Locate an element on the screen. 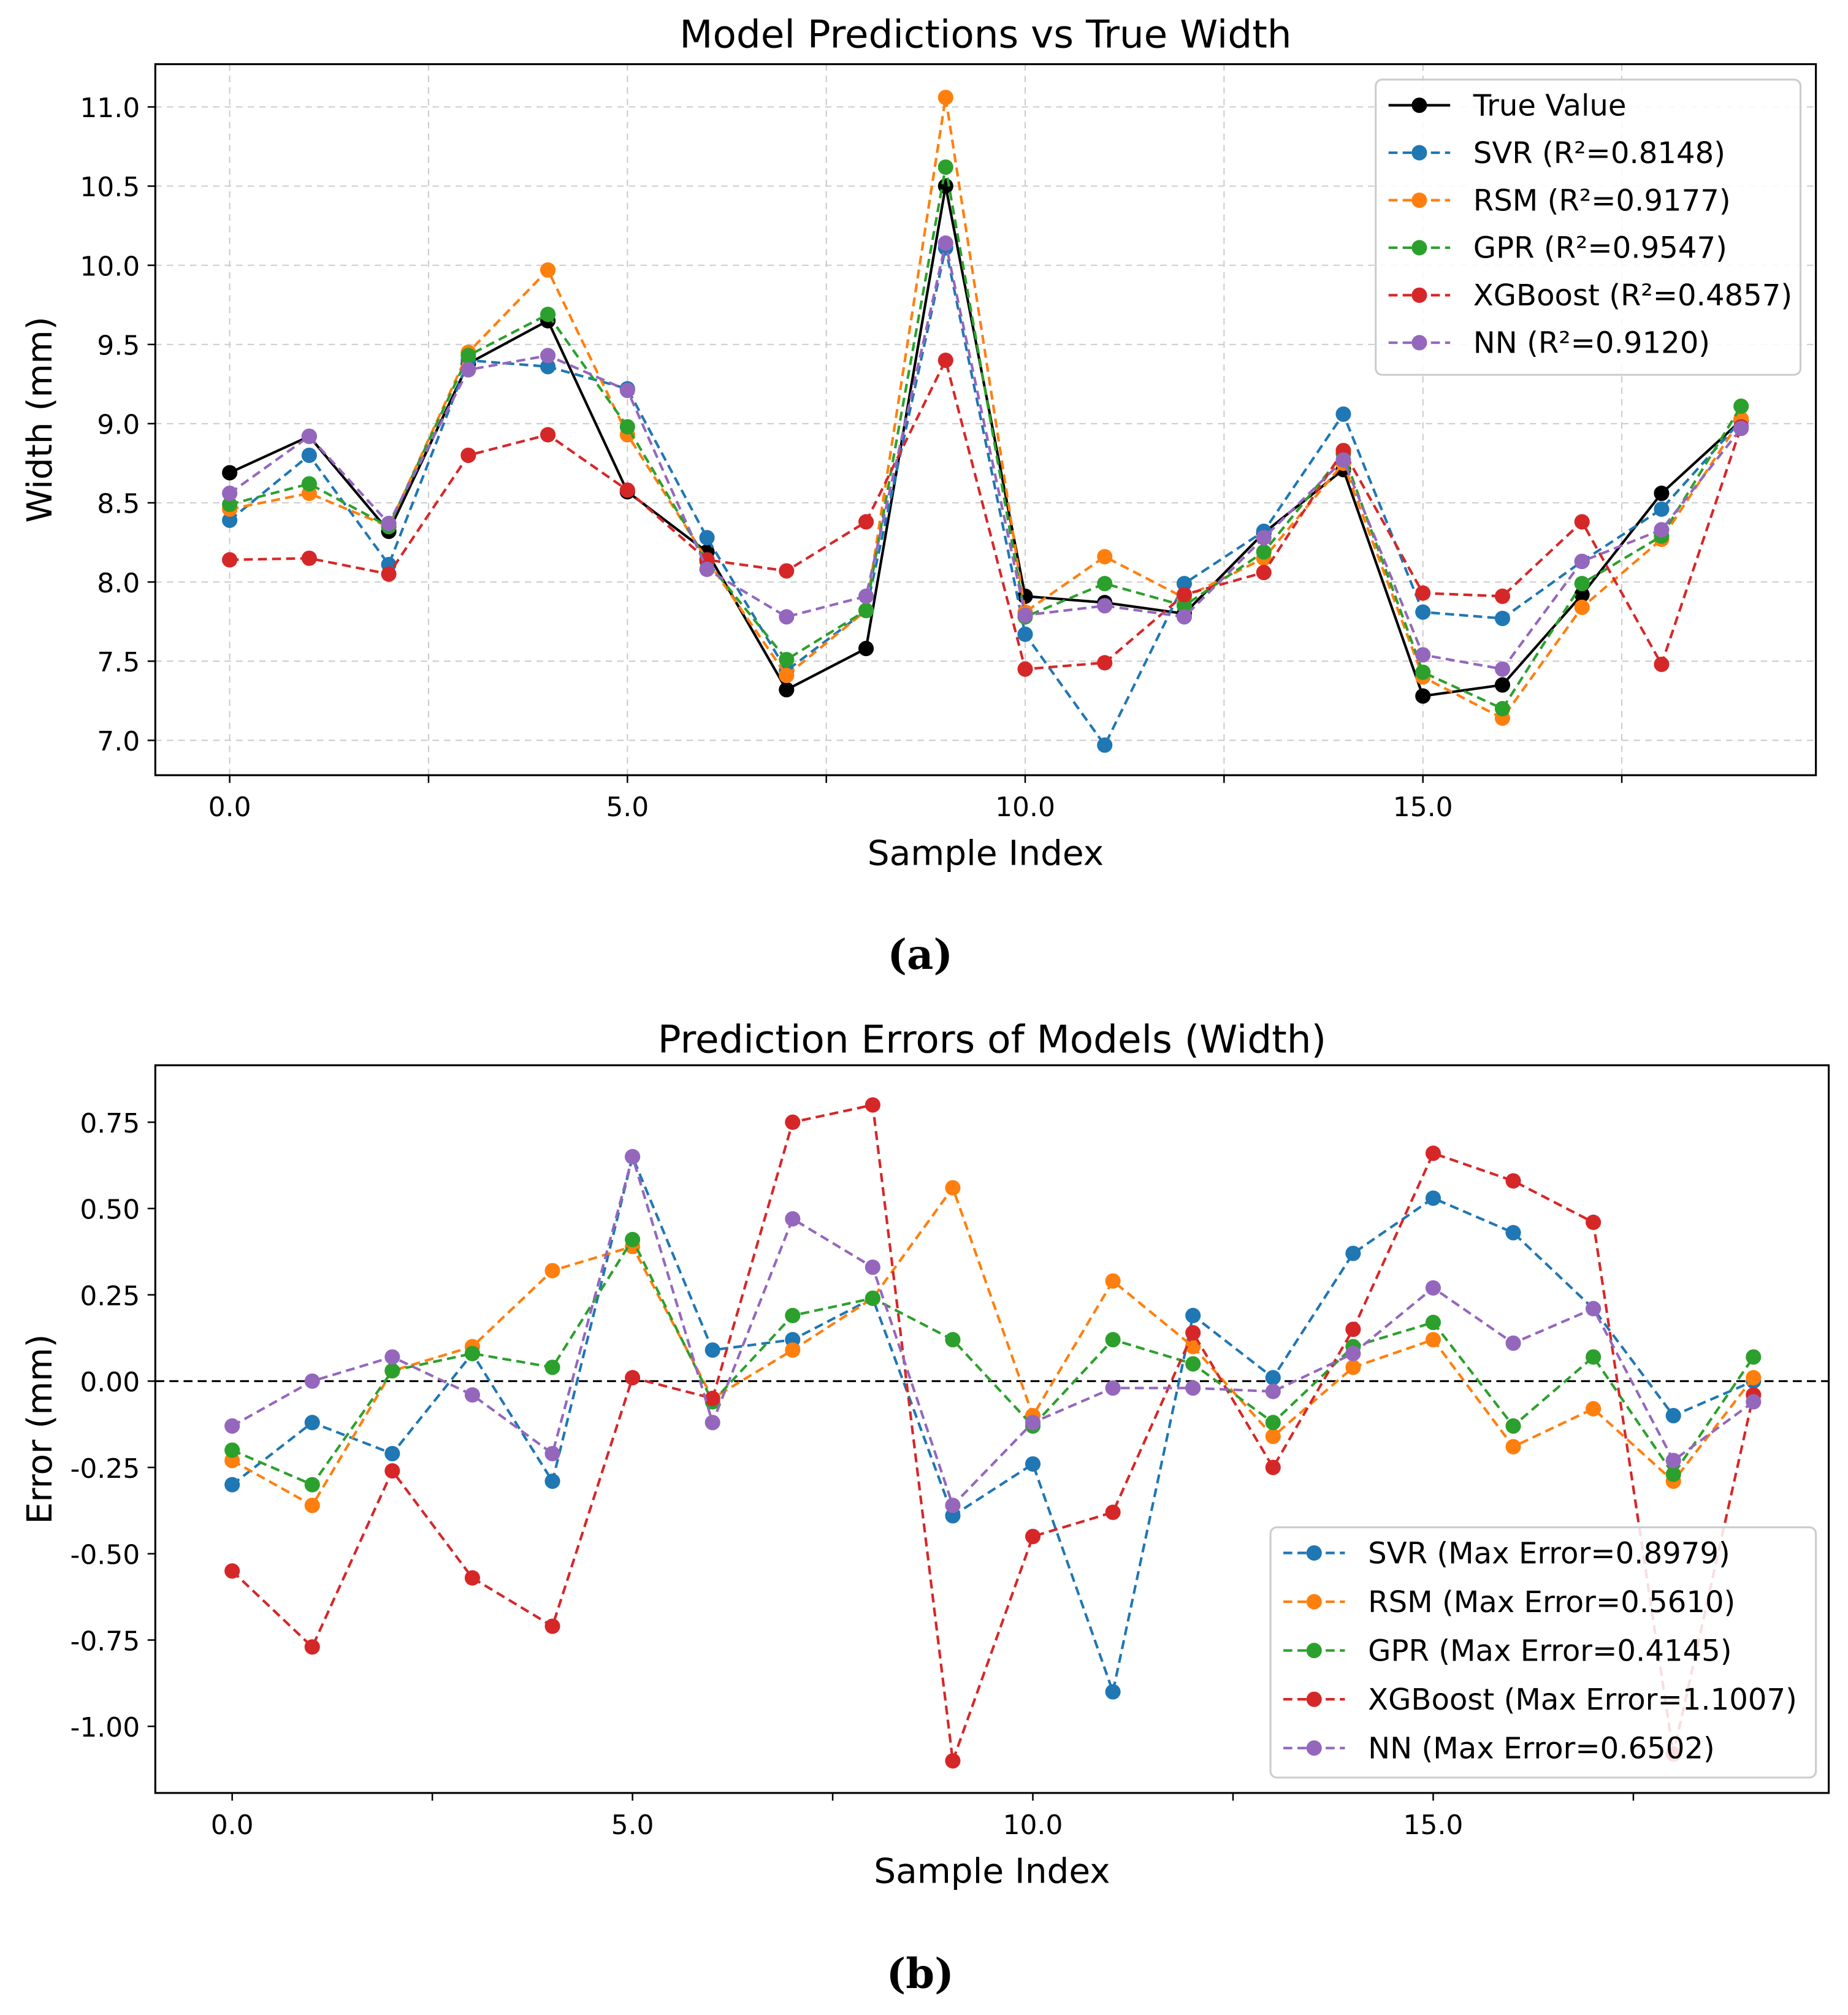 Image resolution: width=1848 pixels, height=2015 pixels. legend-label: XGBoost (Max Error=1.1007) is located at coordinates (1582, 1700).